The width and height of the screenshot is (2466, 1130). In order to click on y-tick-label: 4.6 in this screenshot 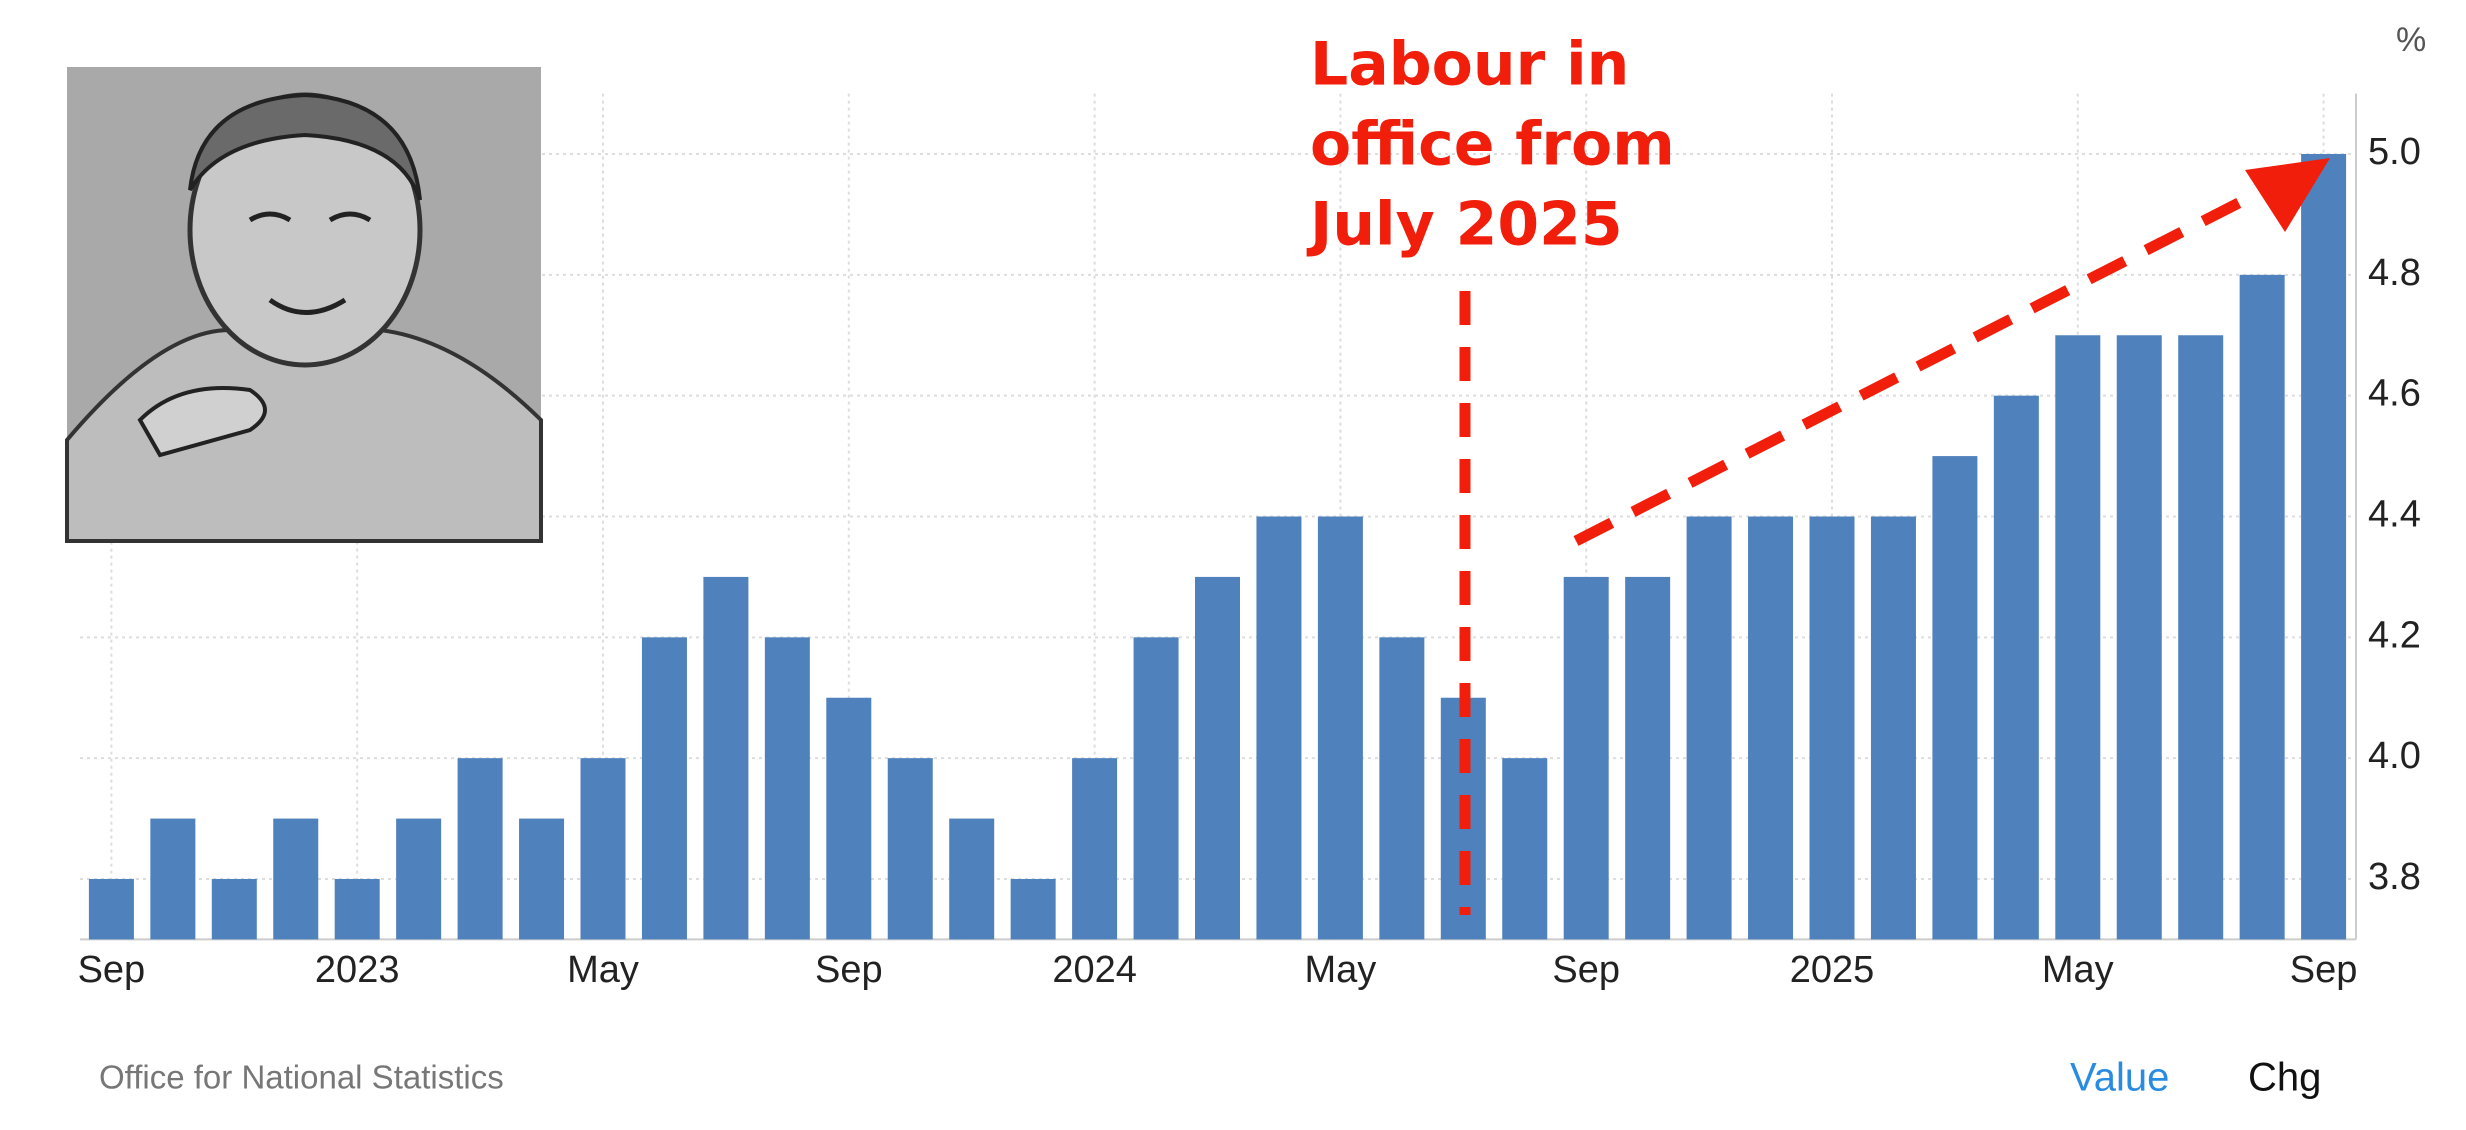, I will do `click(2394, 394)`.